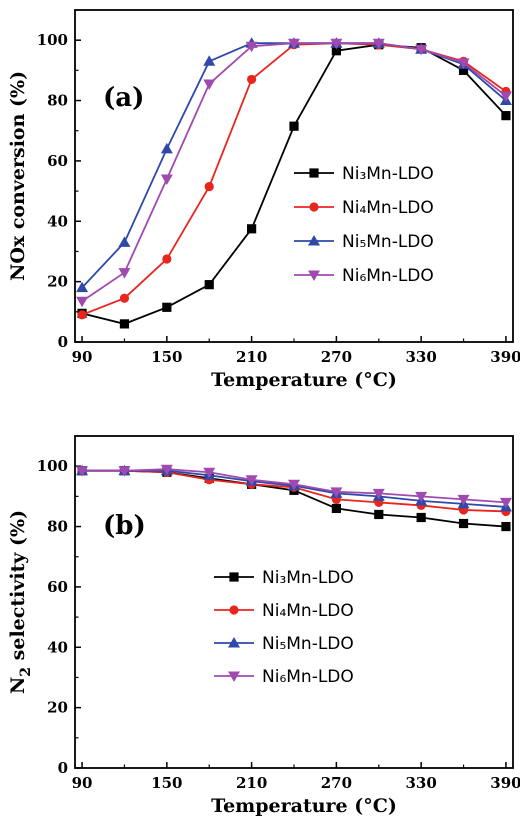 This screenshot has width=520, height=822. I want to click on panel-a-x-tick-label: 90, so click(82, 357).